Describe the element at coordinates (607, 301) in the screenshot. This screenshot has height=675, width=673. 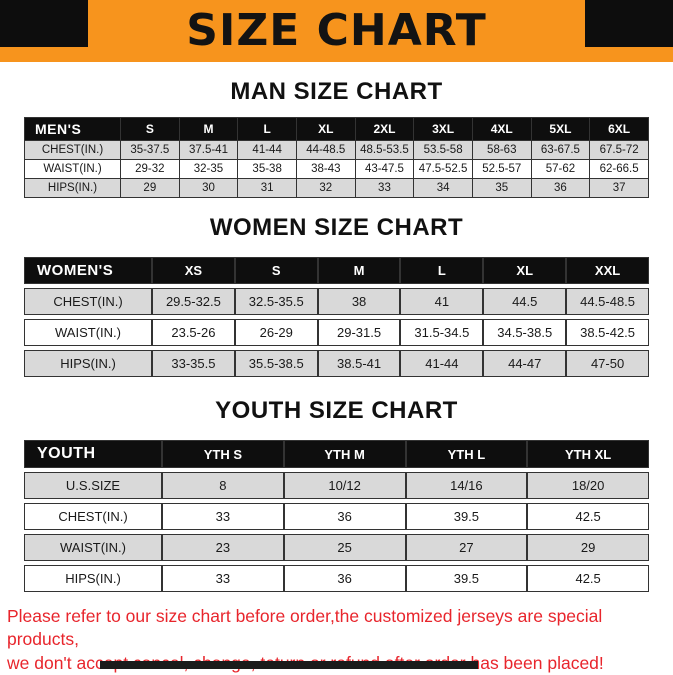
I see `size-value-cell: 44.5-48.5` at that location.